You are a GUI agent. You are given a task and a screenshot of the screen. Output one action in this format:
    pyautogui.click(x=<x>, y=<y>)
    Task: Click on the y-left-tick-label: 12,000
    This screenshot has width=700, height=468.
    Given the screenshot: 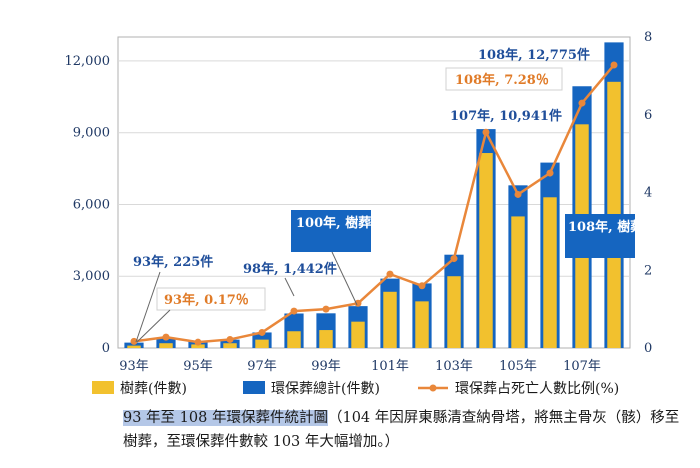 What is the action you would take?
    pyautogui.click(x=88, y=61)
    